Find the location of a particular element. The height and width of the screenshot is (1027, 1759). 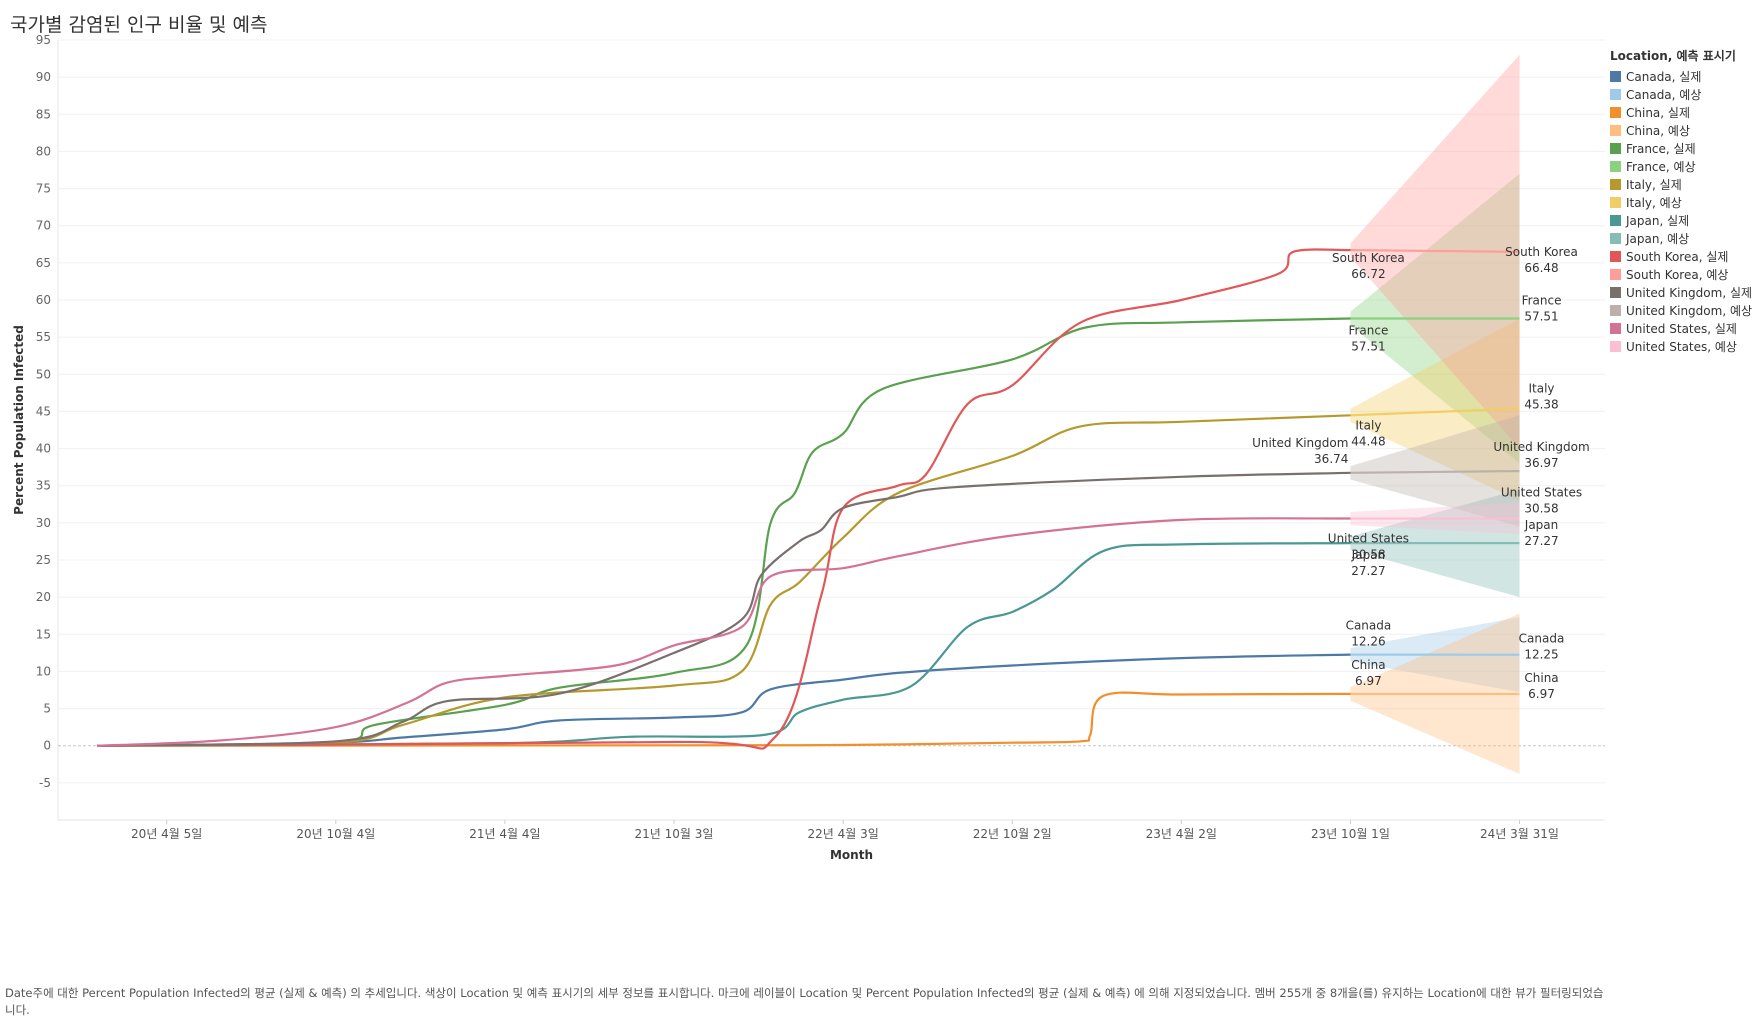

y-tick-label: 5 is located at coordinates (47, 709).